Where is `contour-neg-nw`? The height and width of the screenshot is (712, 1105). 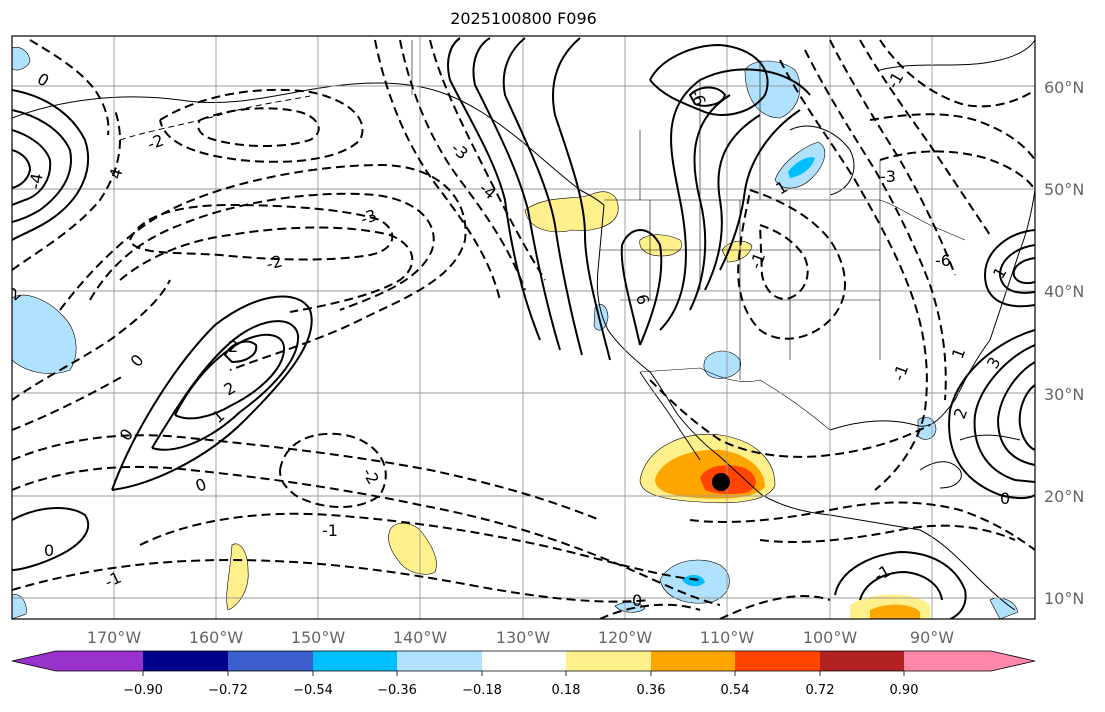 contour-neg-nw is located at coordinates (66, 190).